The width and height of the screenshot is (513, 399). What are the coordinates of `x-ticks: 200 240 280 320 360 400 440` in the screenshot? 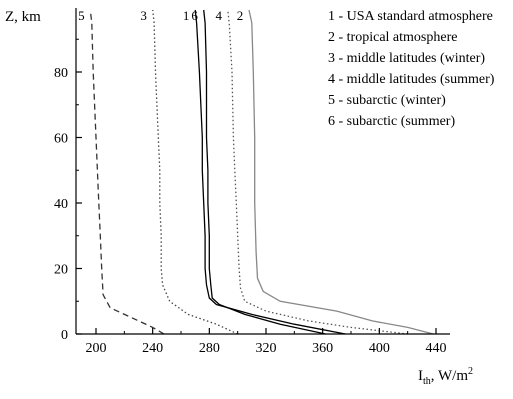 It's located at (266, 342).